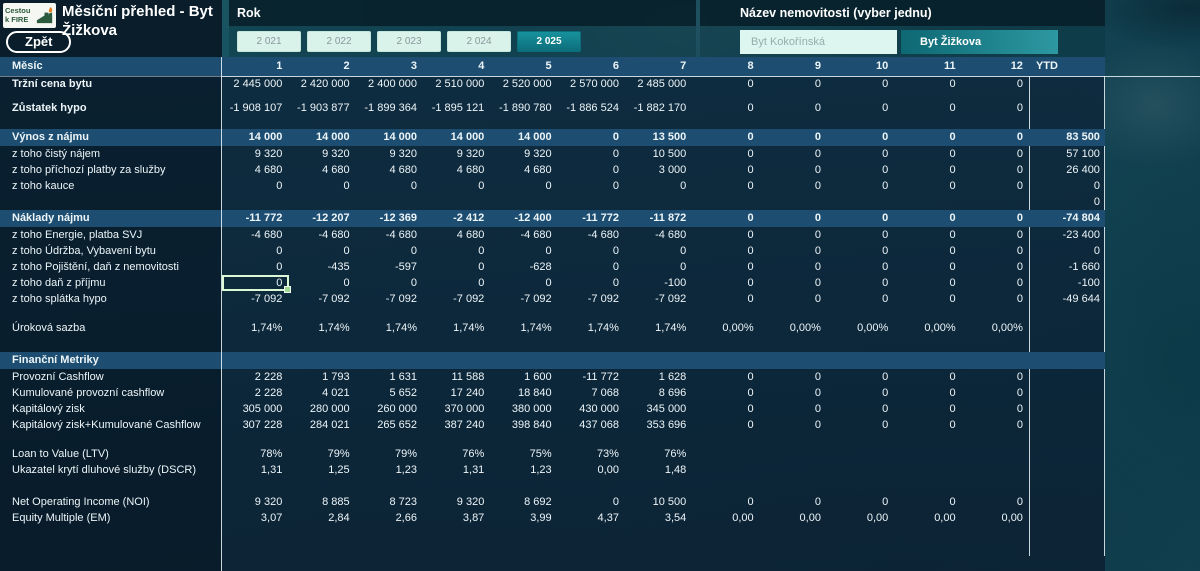  What do you see at coordinates (268, 393) in the screenshot?
I see `cell: 2 228` at bounding box center [268, 393].